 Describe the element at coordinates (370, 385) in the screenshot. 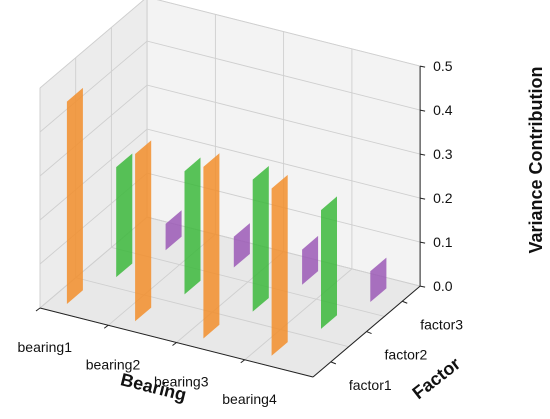

I see `y-tick-label-factor1: factor1` at that location.